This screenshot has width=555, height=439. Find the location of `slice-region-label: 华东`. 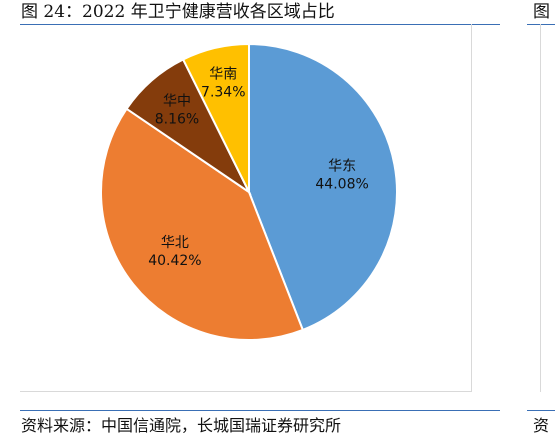

slice-region-label: 华东 is located at coordinates (342, 166).